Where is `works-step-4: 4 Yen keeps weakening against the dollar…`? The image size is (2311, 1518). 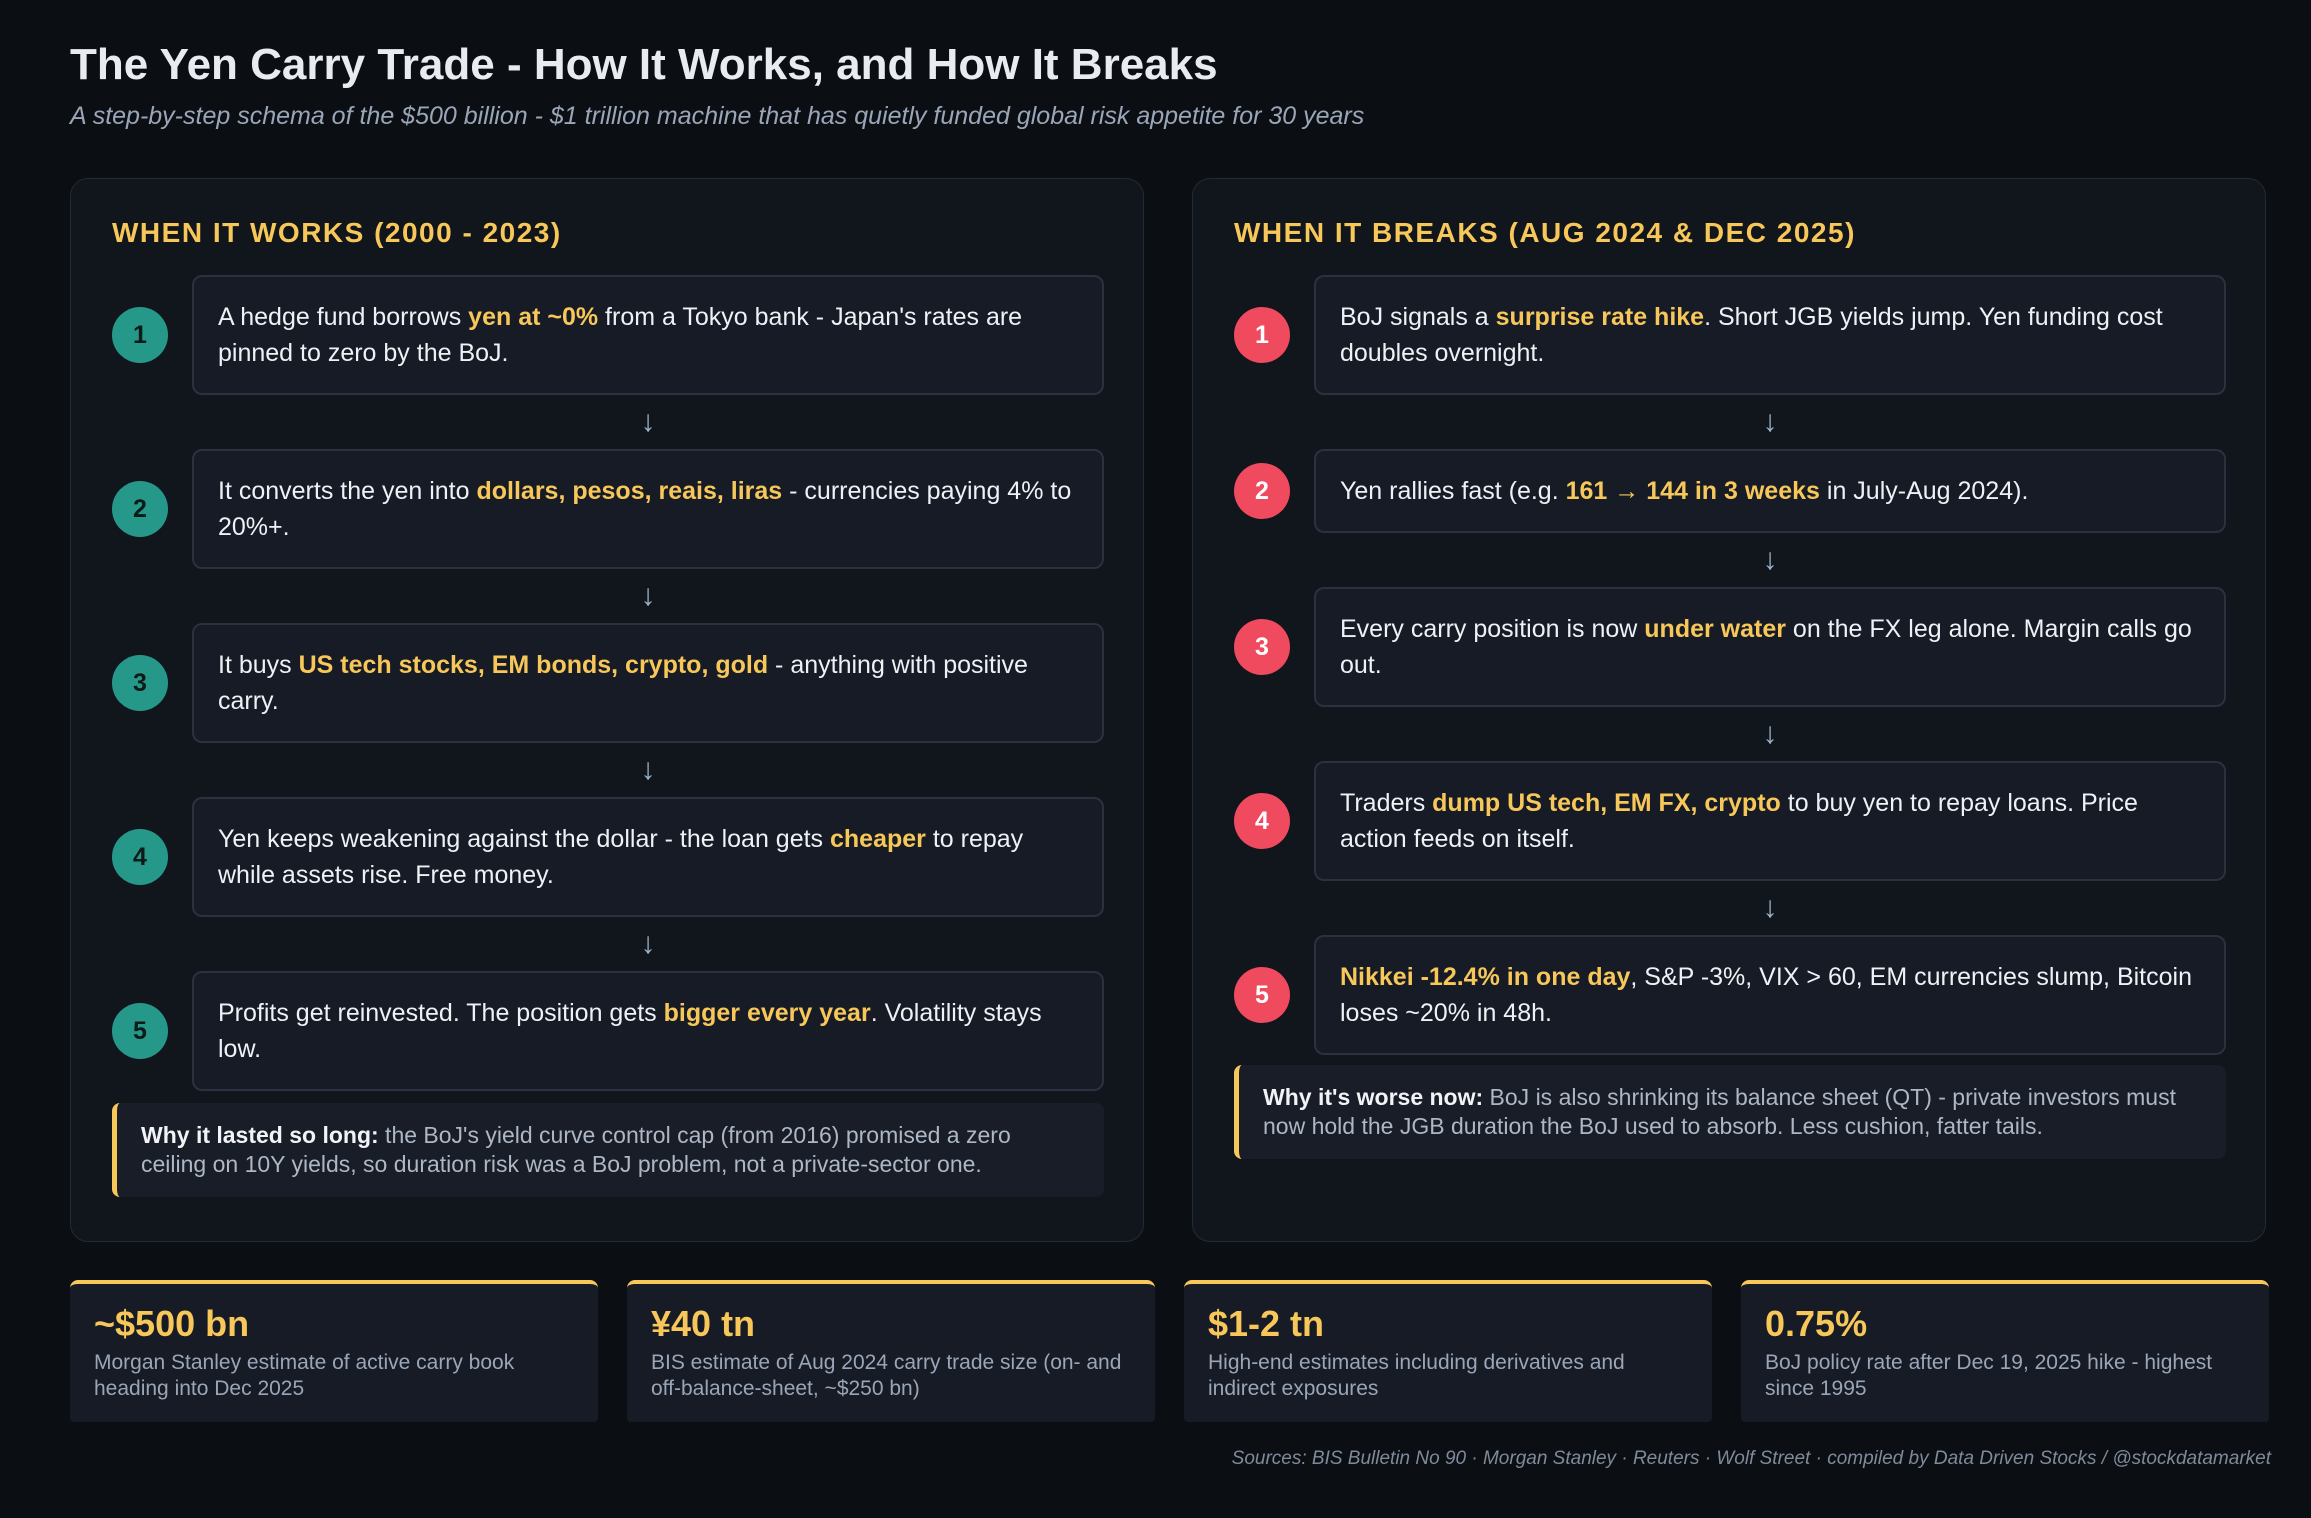
works-step-4: 4 Yen keeps weakening against the dollar… is located at coordinates (608, 857).